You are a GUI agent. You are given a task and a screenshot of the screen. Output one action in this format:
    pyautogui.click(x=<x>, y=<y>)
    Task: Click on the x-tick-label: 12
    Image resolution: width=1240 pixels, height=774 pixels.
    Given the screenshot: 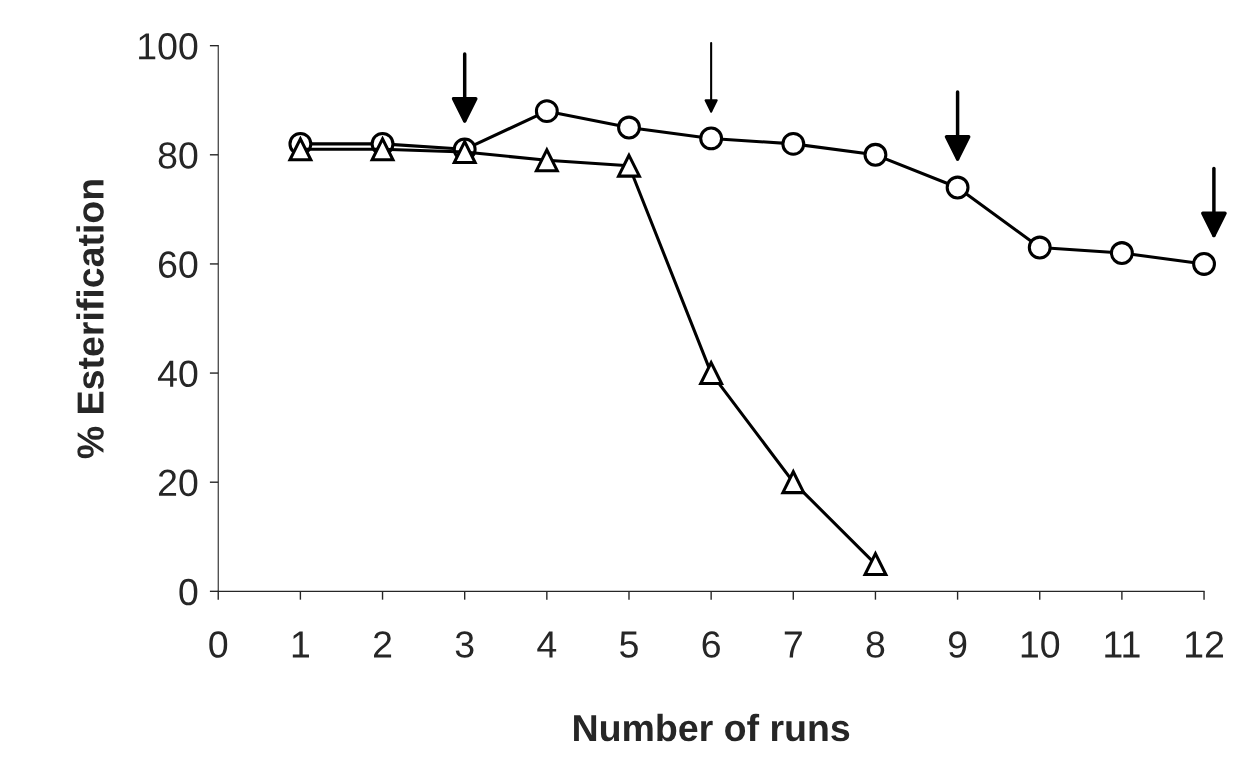 What is the action you would take?
    pyautogui.click(x=1205, y=644)
    